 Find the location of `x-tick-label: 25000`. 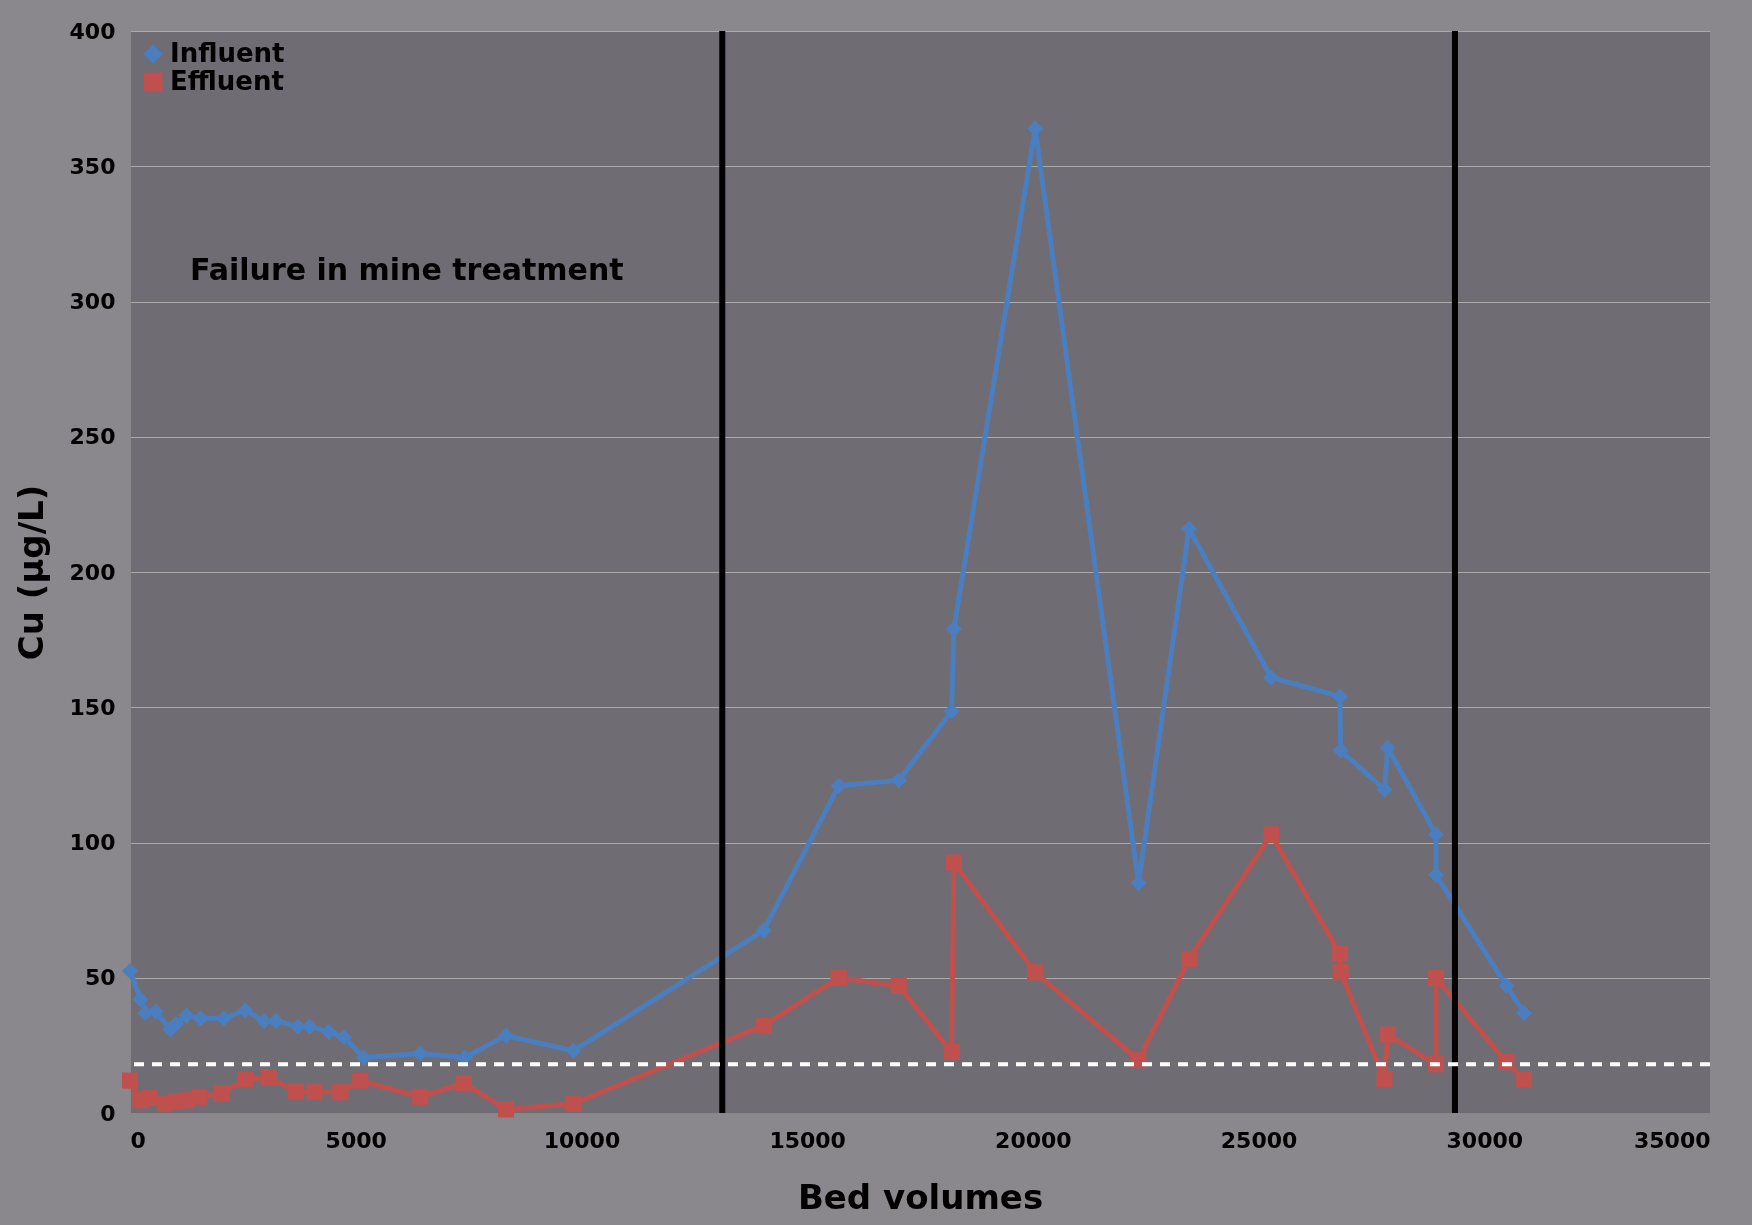

x-tick-label: 25000 is located at coordinates (1259, 1140).